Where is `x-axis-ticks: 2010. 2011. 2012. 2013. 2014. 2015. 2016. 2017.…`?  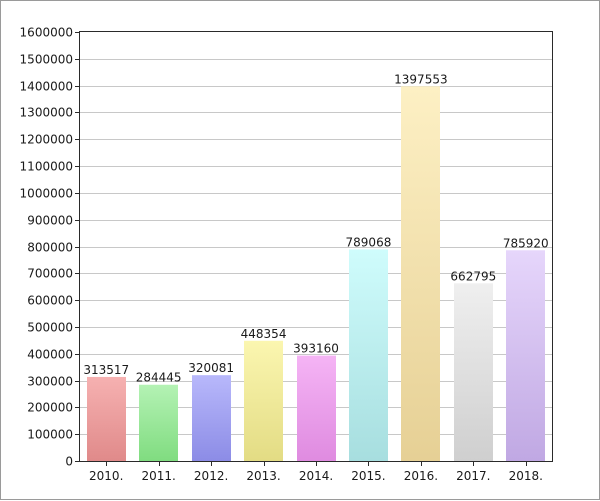
x-axis-ticks: 2010. 2011. 2012. 2013. 2014. 2015. 2016. 2017.… is located at coordinates (316, 472).